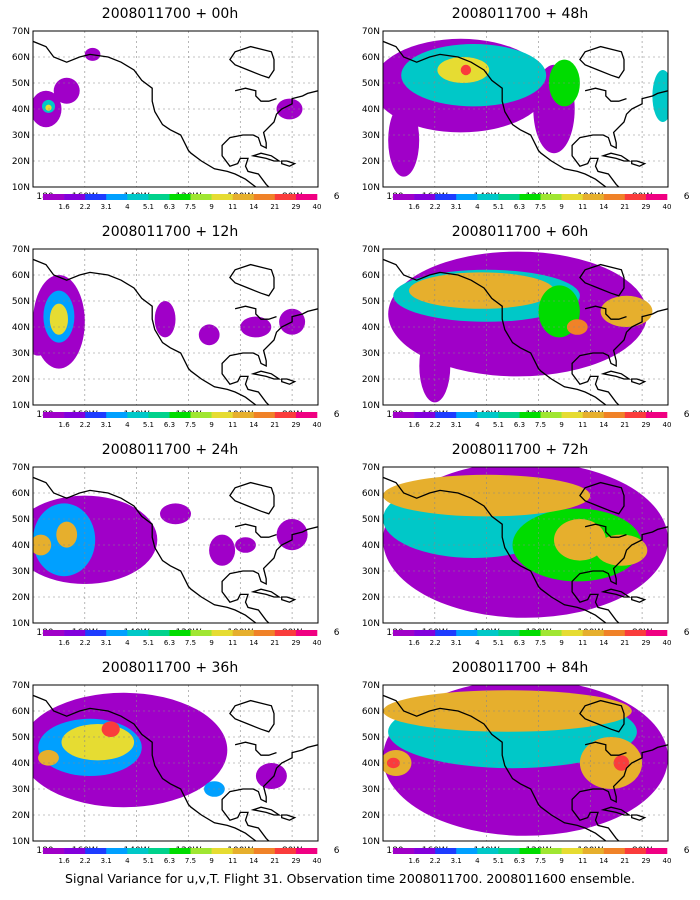 The height and width of the screenshot is (900, 700). What do you see at coordinates (520, 327) in the screenshot?
I see `variance-field` at bounding box center [520, 327].